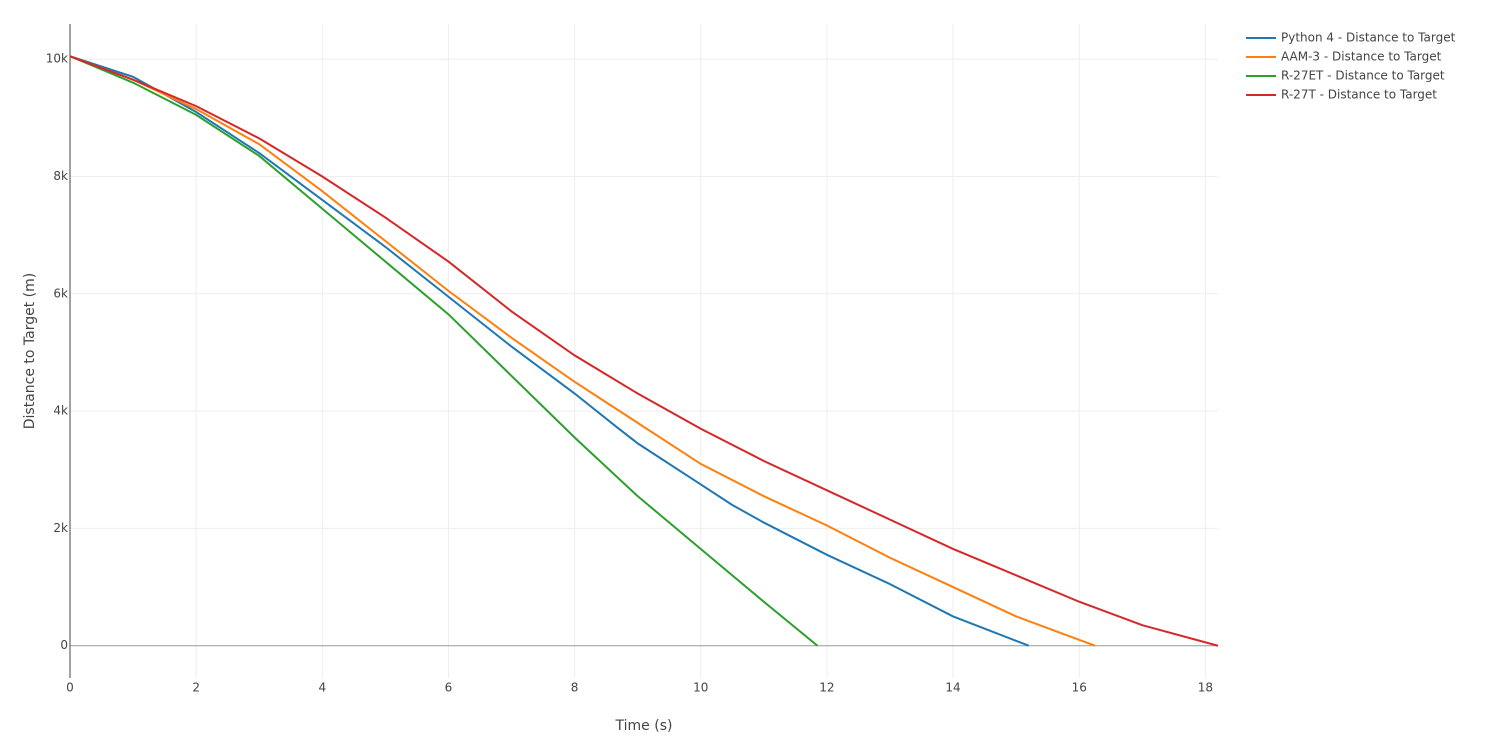 The width and height of the screenshot is (1491, 755). What do you see at coordinates (60, 411) in the screenshot?
I see `y-tick-label: 4k` at bounding box center [60, 411].